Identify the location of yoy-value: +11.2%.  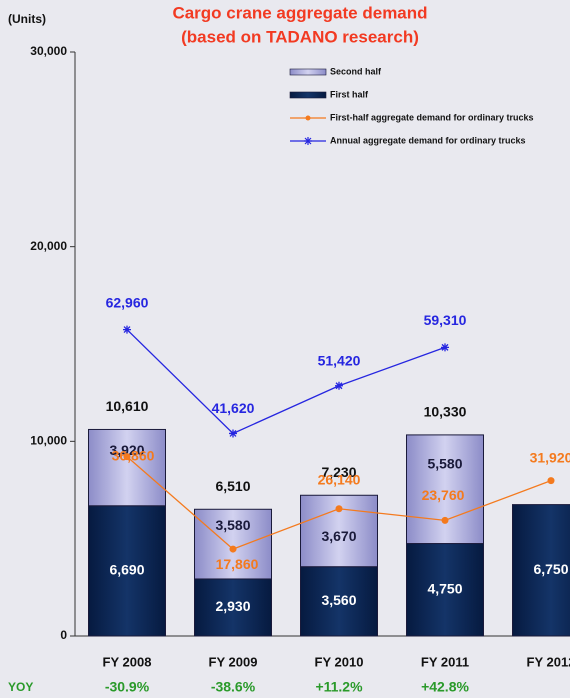
(339, 687).